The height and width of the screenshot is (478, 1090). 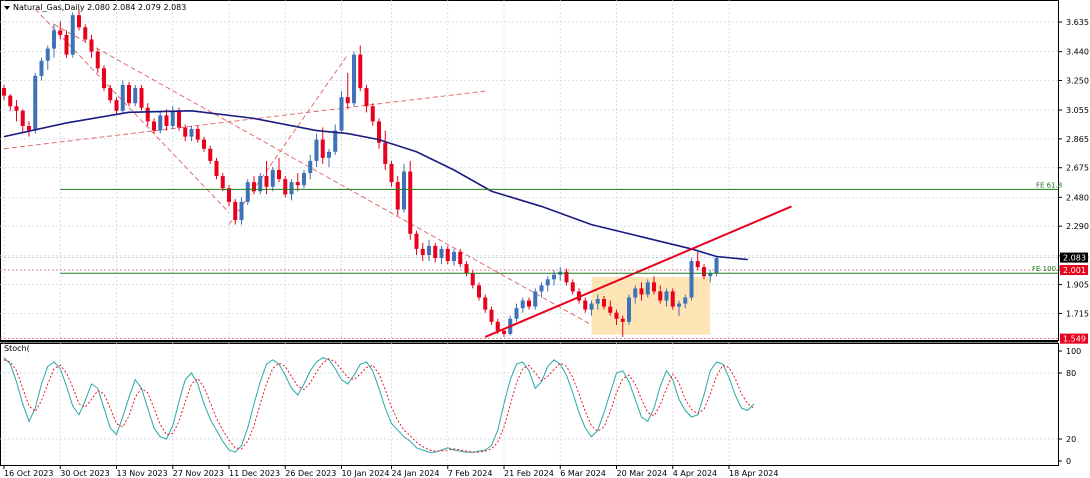 I want to click on price-tick-label: 2.675, so click(x=1077, y=168).